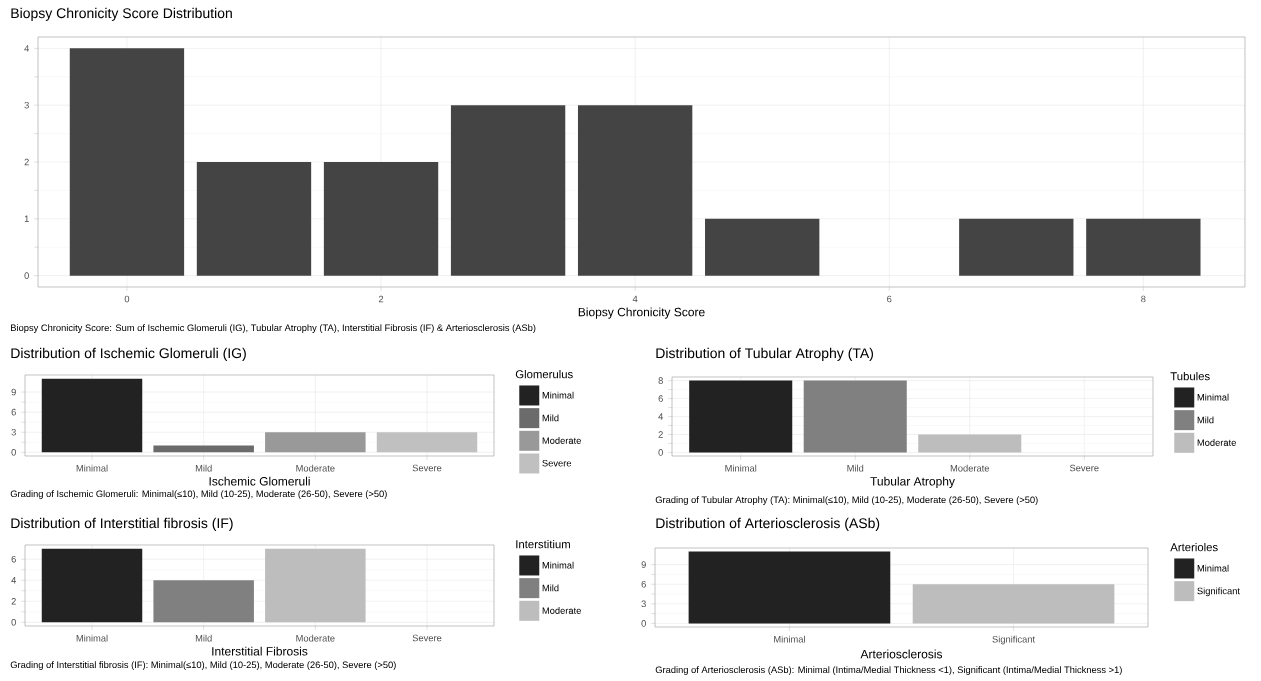 Image resolution: width=1261 pixels, height=681 pixels. I want to click on x-axis-title: Tubular Atrophy, so click(912, 482).